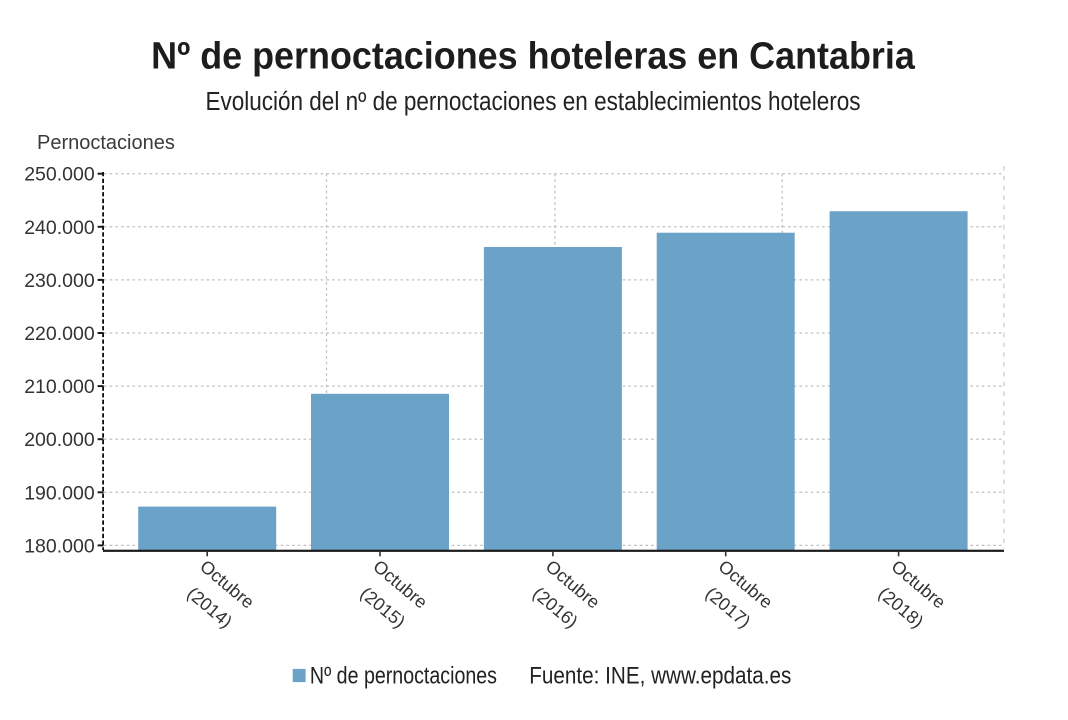 This screenshot has height=720, width=1068. I want to click on svg-text: 220.000, so click(59, 334).